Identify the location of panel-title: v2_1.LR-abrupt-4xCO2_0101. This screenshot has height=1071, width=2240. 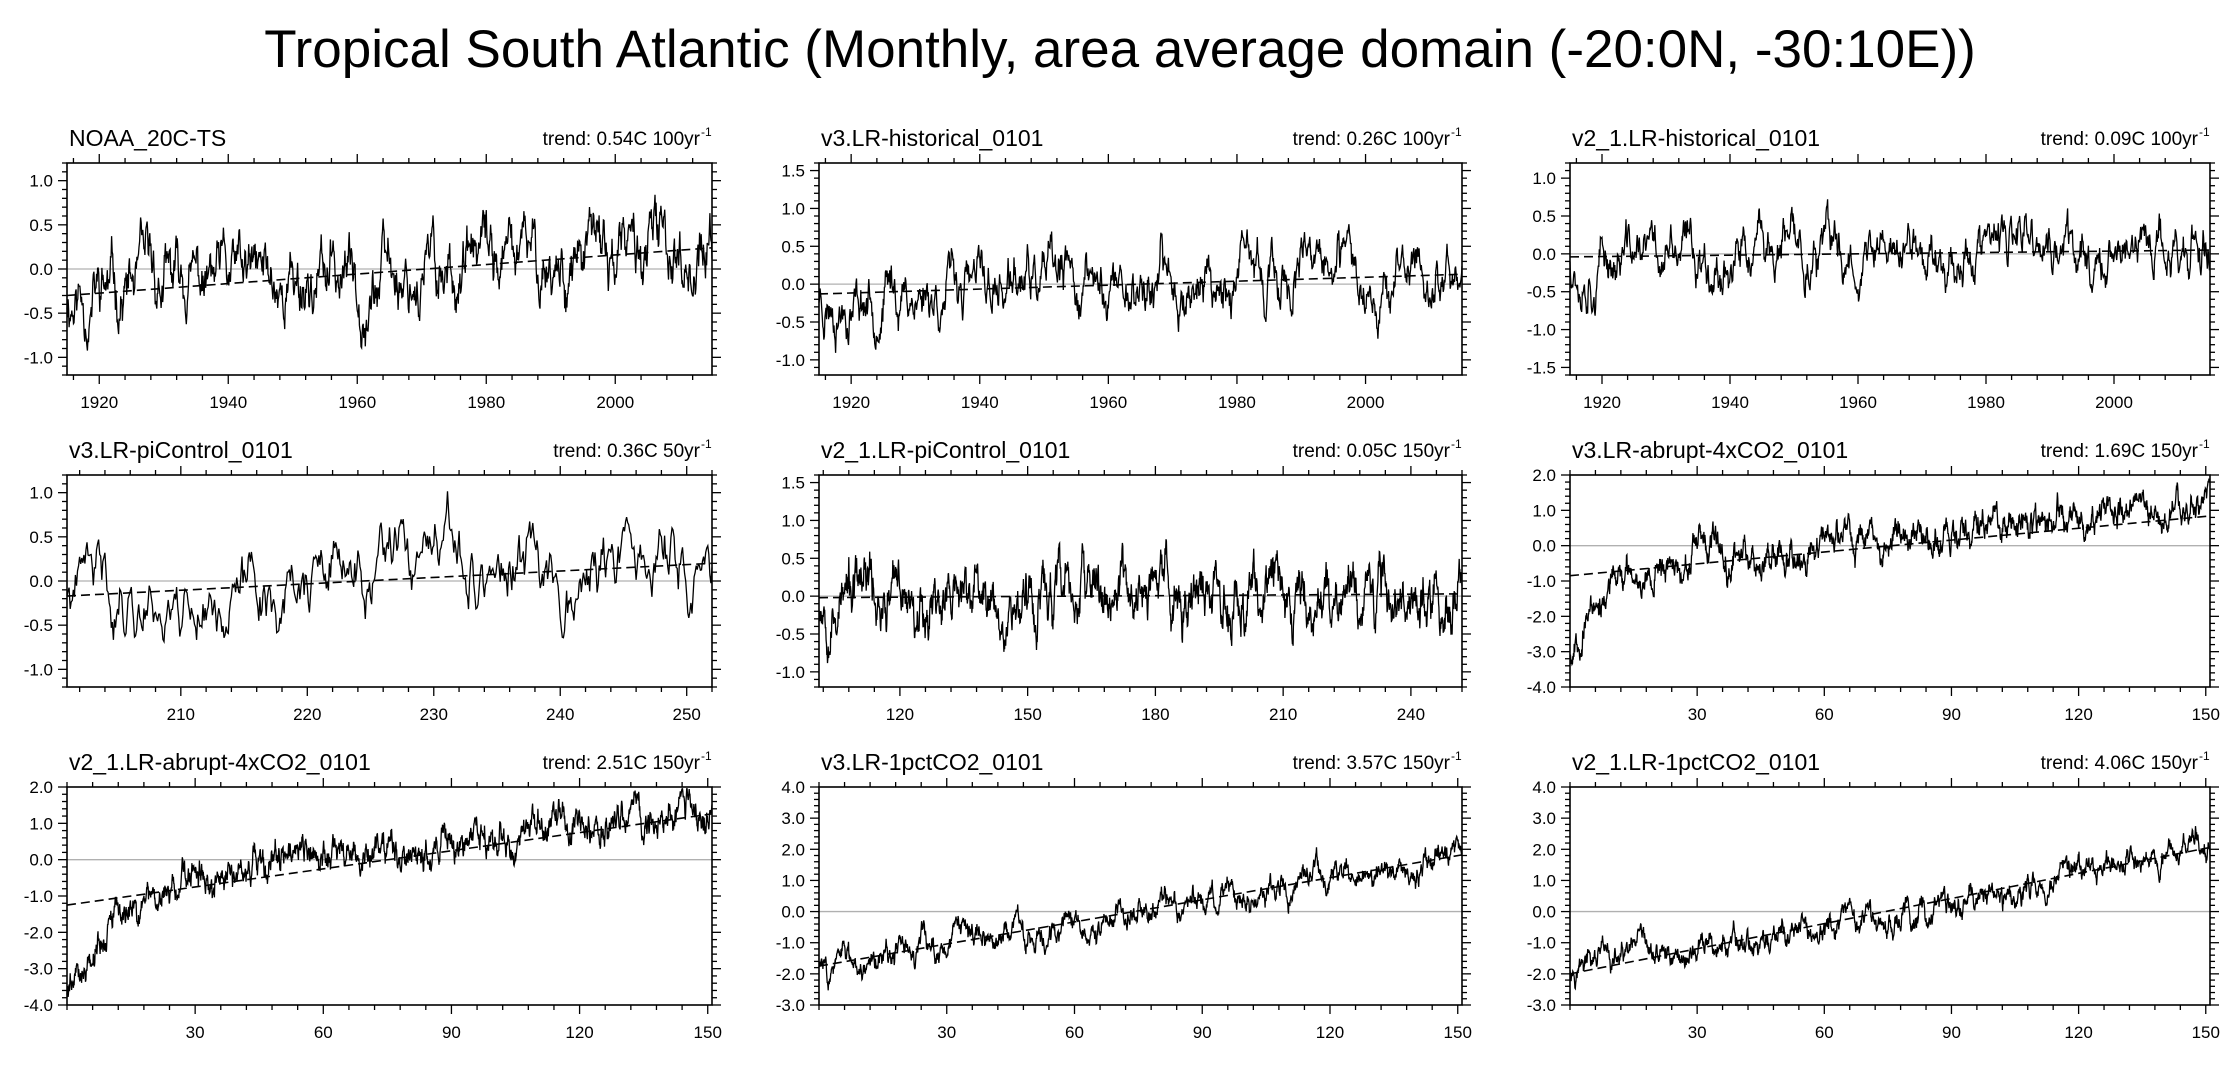
(220, 762).